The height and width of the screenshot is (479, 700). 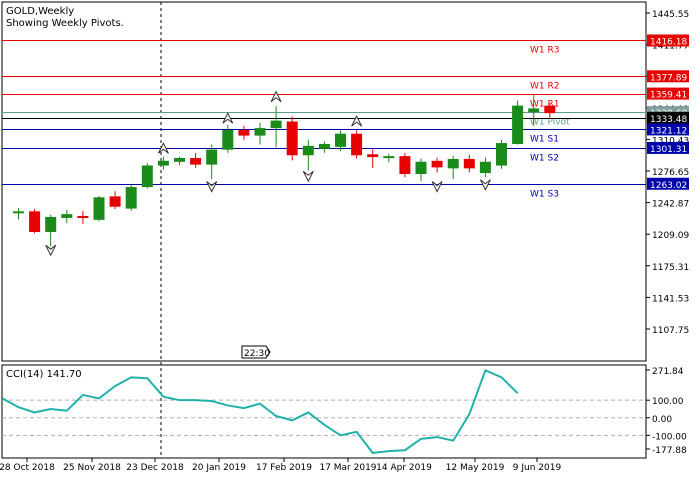 What do you see at coordinates (669, 437) in the screenshot?
I see `cci-tick-label-3: -100.00` at bounding box center [669, 437].